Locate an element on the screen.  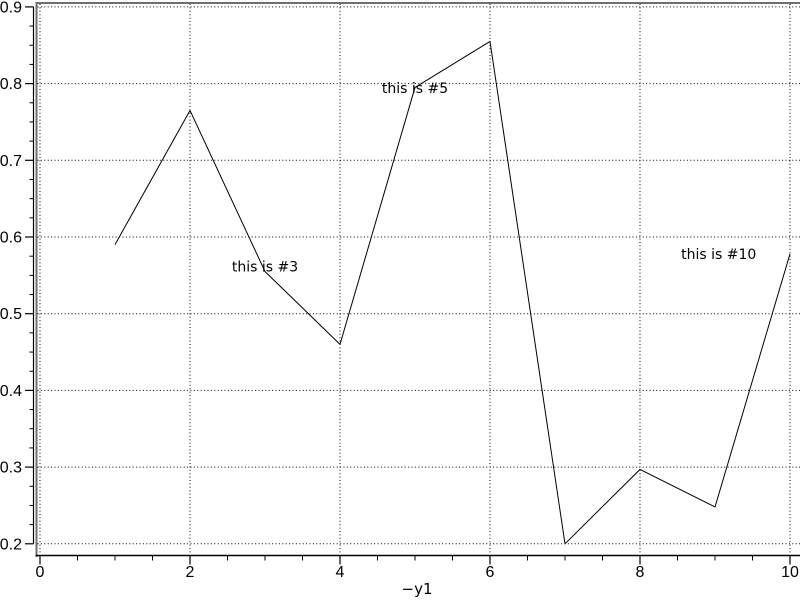
x-tick-label: 6 is located at coordinates (490, 572).